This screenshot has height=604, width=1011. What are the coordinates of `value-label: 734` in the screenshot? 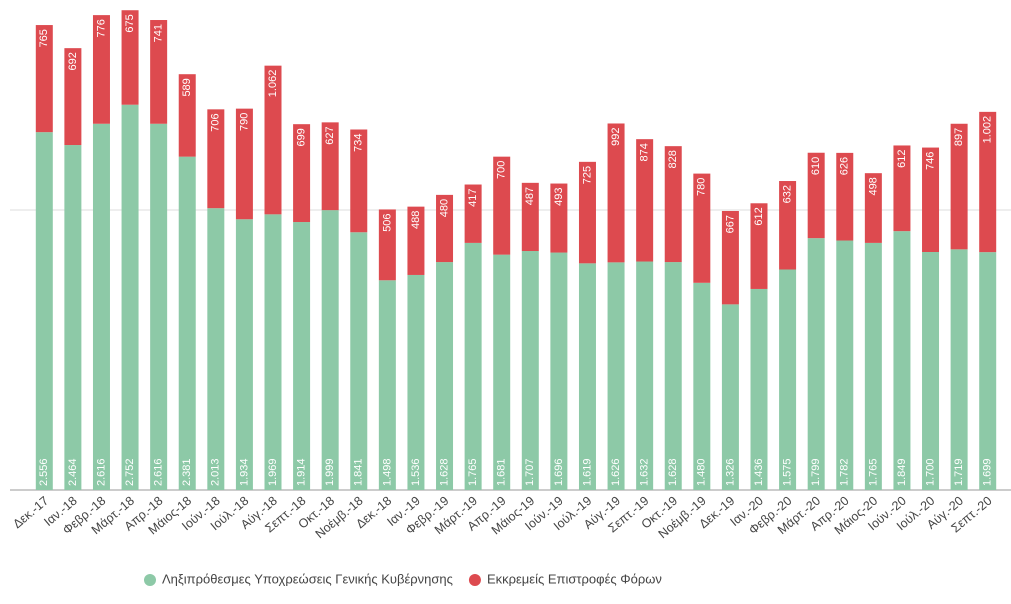 It's located at (359, 143).